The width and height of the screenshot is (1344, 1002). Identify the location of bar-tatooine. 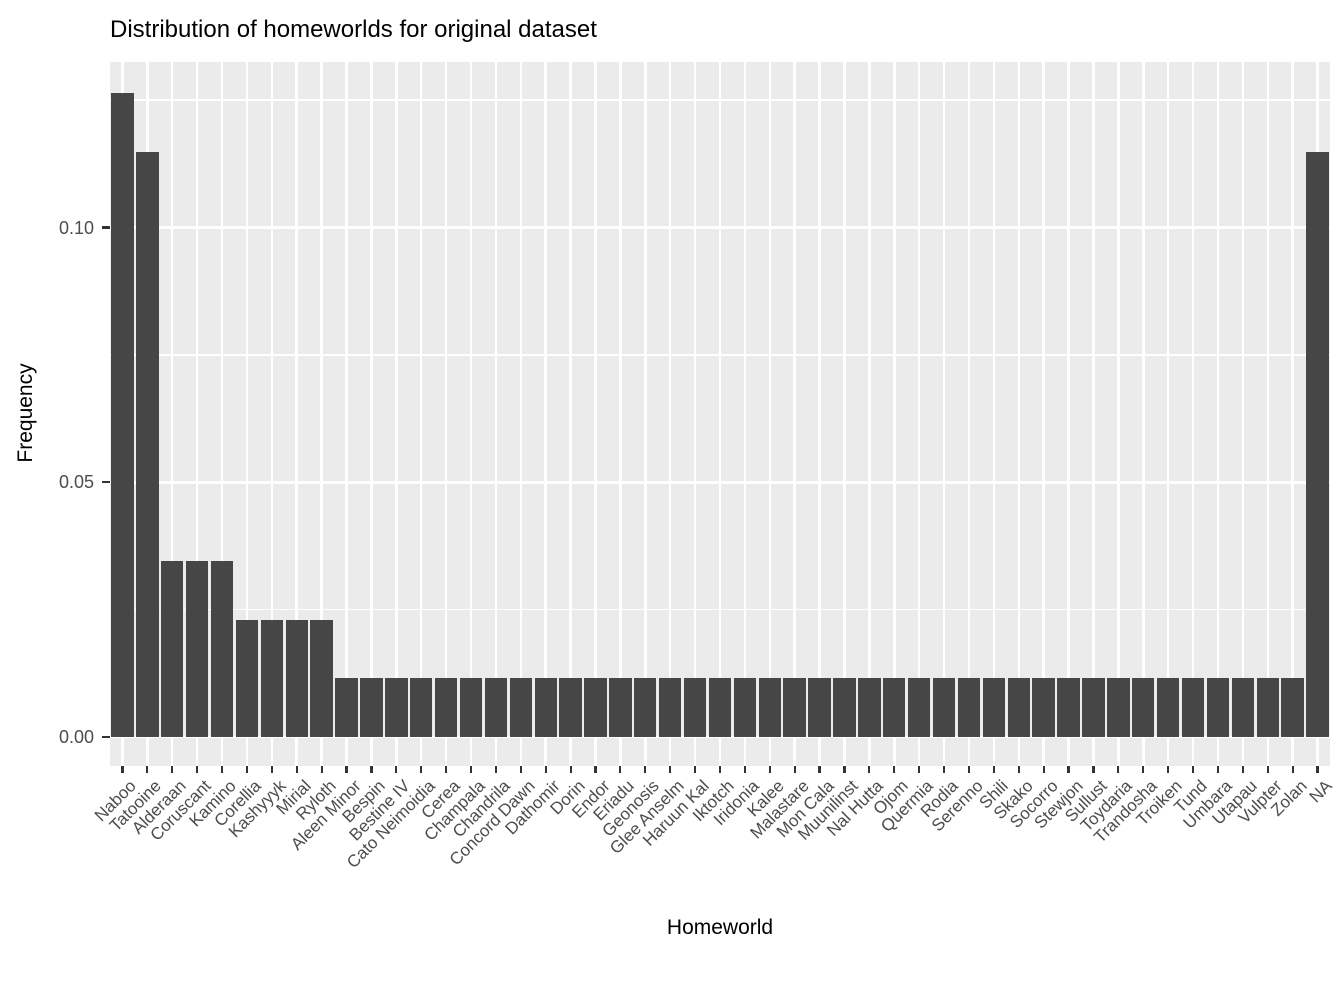
(147, 444).